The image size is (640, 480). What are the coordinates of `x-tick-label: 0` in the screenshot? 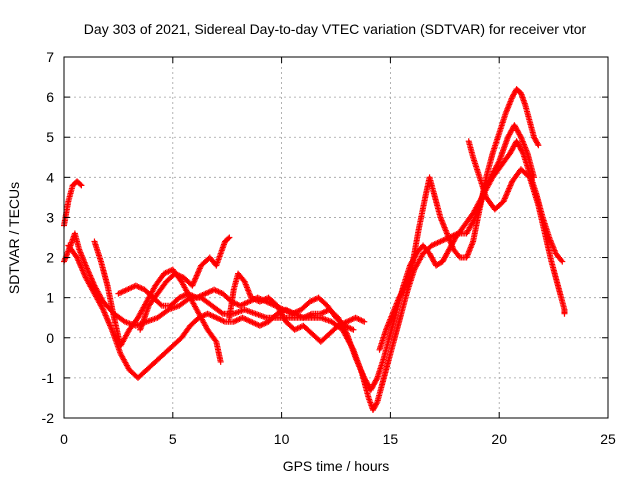 It's located at (64, 439).